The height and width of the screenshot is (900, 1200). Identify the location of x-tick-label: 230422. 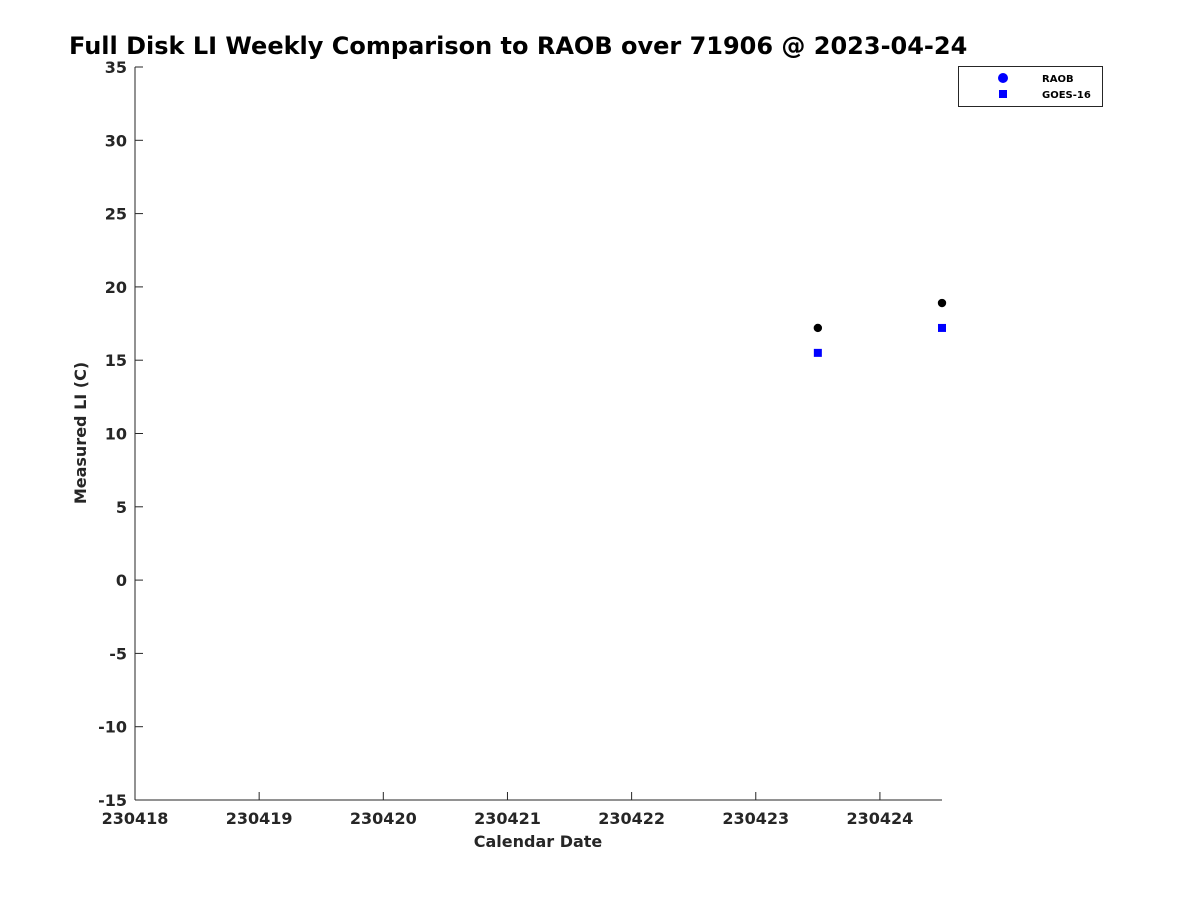
(631, 818).